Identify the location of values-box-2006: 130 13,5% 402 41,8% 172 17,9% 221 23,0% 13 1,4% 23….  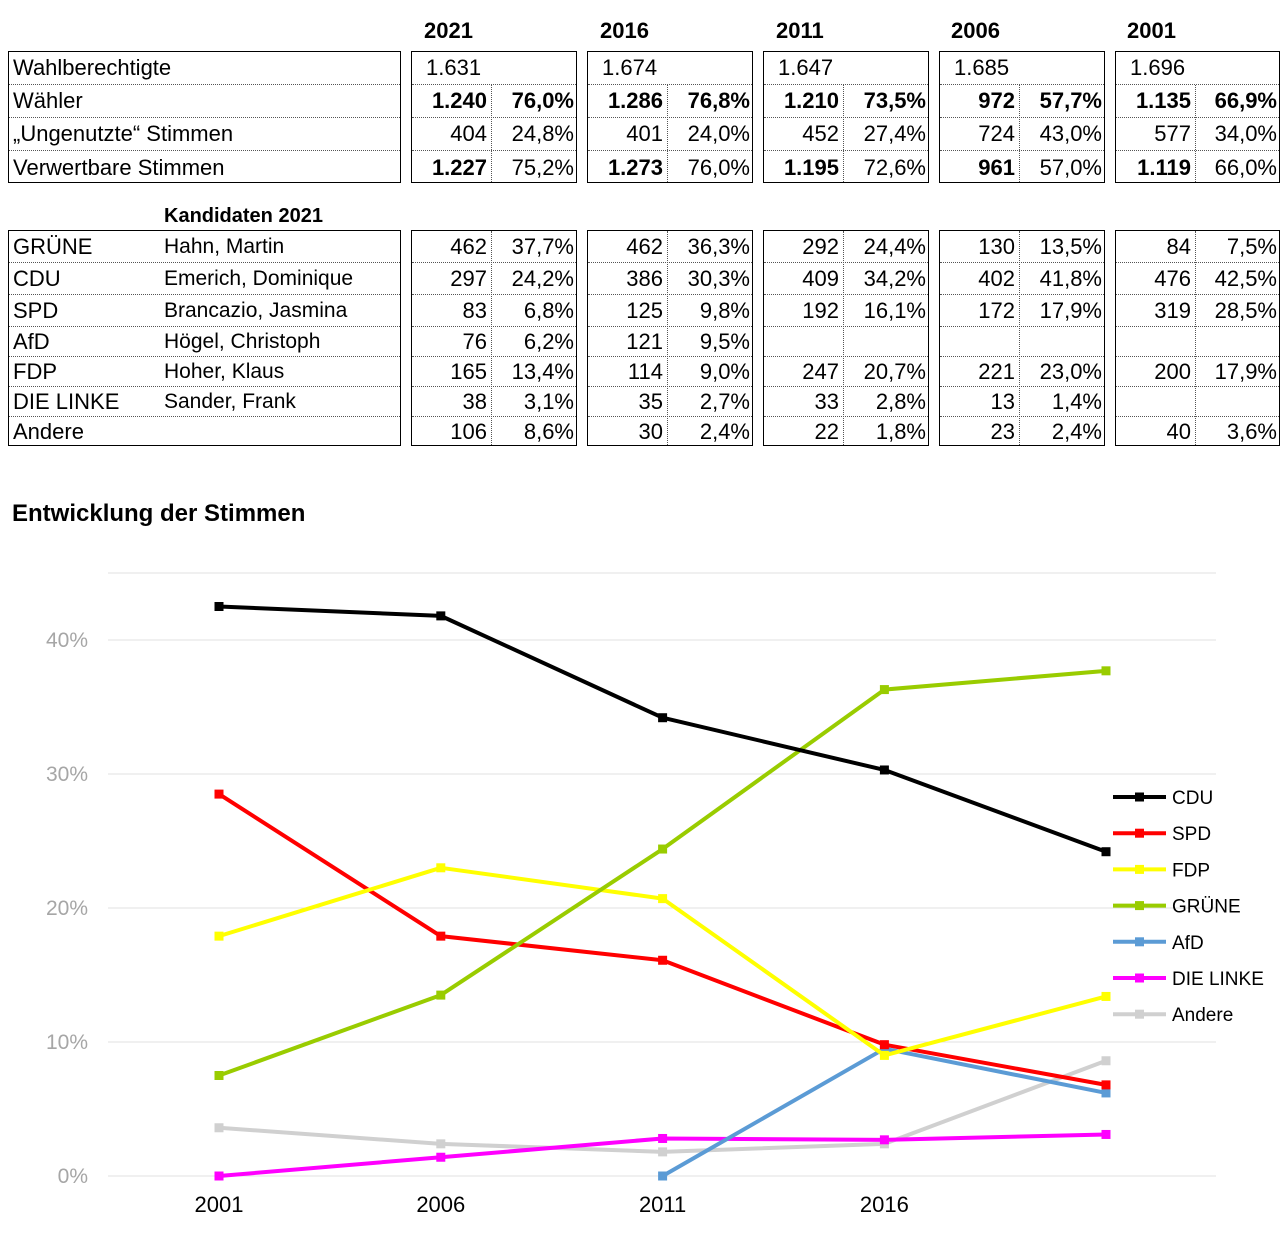
(1022, 338).